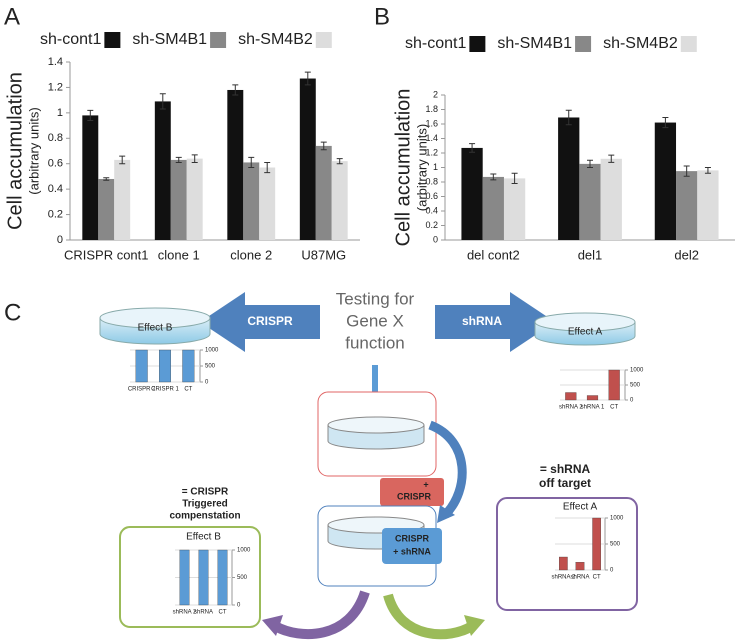 This screenshot has width=750, height=644. Describe the element at coordinates (431, 225) in the screenshot. I see `y-tick-label: 0.2` at that location.